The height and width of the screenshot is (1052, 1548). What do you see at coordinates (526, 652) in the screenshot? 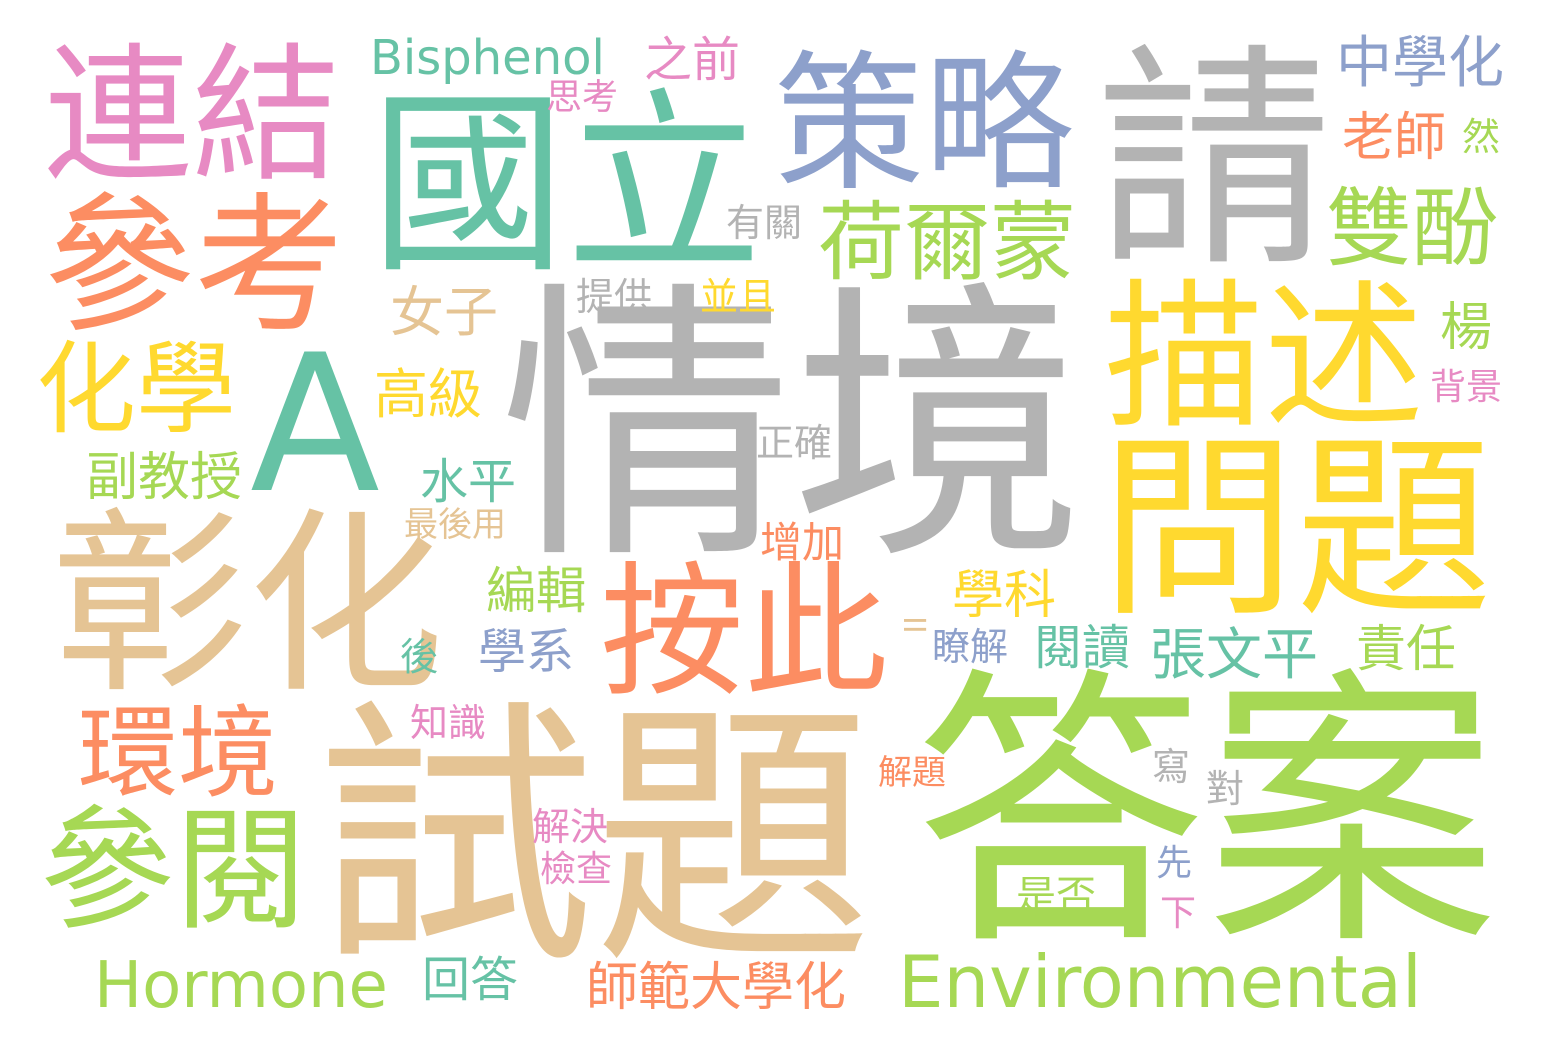
I see `word-xuexi: 學系` at bounding box center [526, 652].